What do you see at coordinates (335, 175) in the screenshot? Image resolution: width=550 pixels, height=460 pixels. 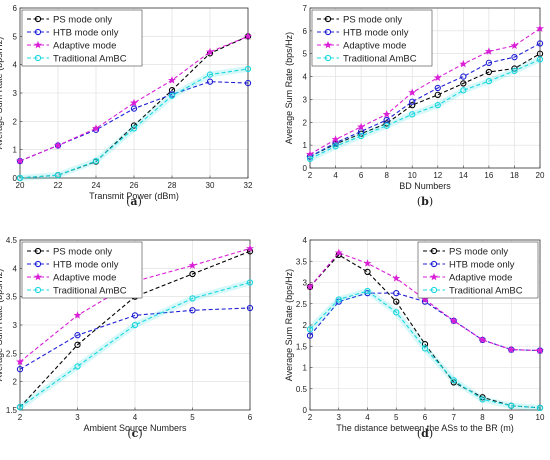 I see `x-tick-label: 4` at bounding box center [335, 175].